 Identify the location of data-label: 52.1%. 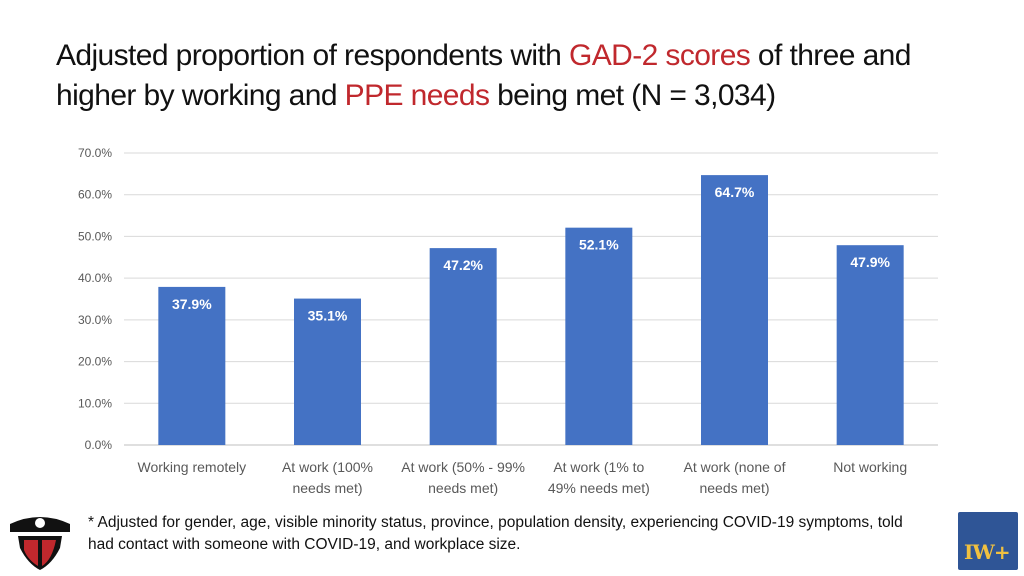
(599, 245).